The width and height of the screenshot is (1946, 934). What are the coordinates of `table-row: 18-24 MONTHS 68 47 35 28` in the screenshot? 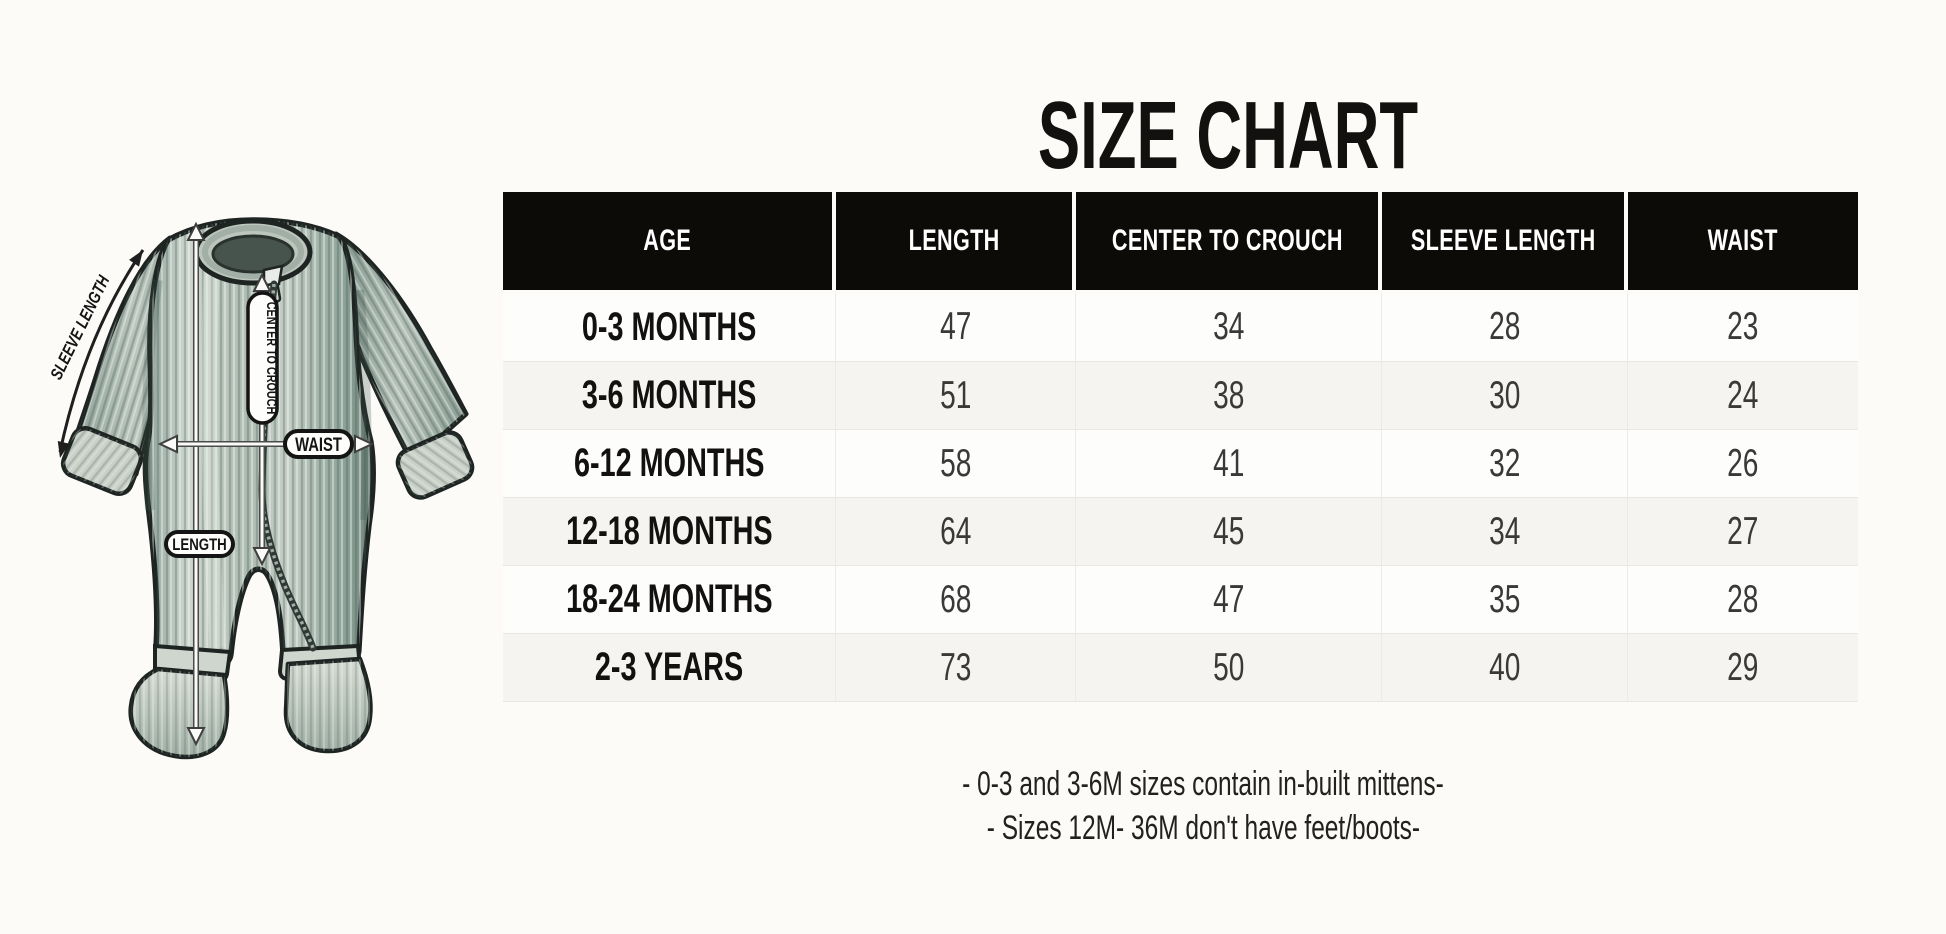 It's located at (1180, 599).